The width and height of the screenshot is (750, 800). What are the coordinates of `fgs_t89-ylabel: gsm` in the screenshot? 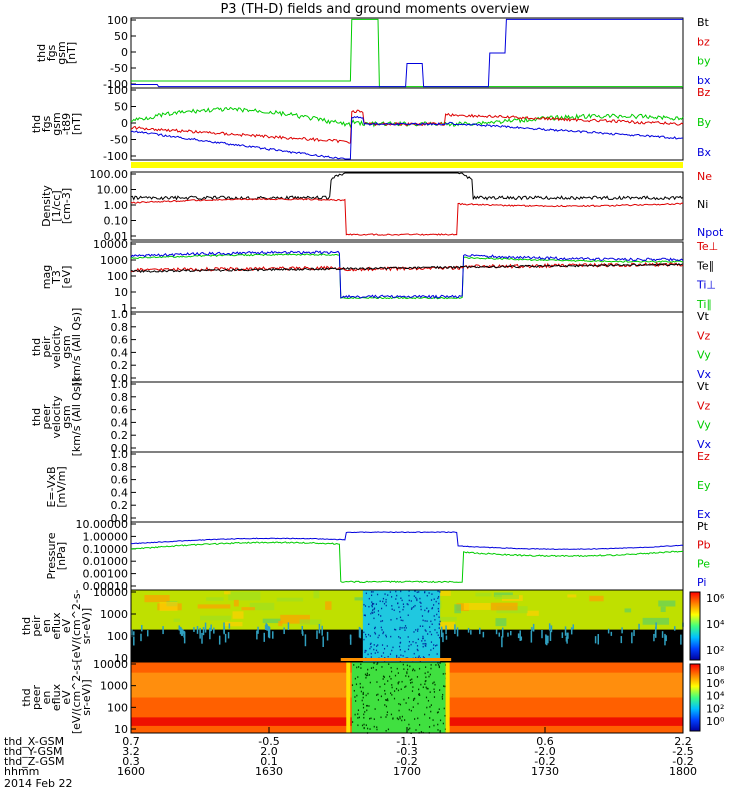 It's located at (56, 123).